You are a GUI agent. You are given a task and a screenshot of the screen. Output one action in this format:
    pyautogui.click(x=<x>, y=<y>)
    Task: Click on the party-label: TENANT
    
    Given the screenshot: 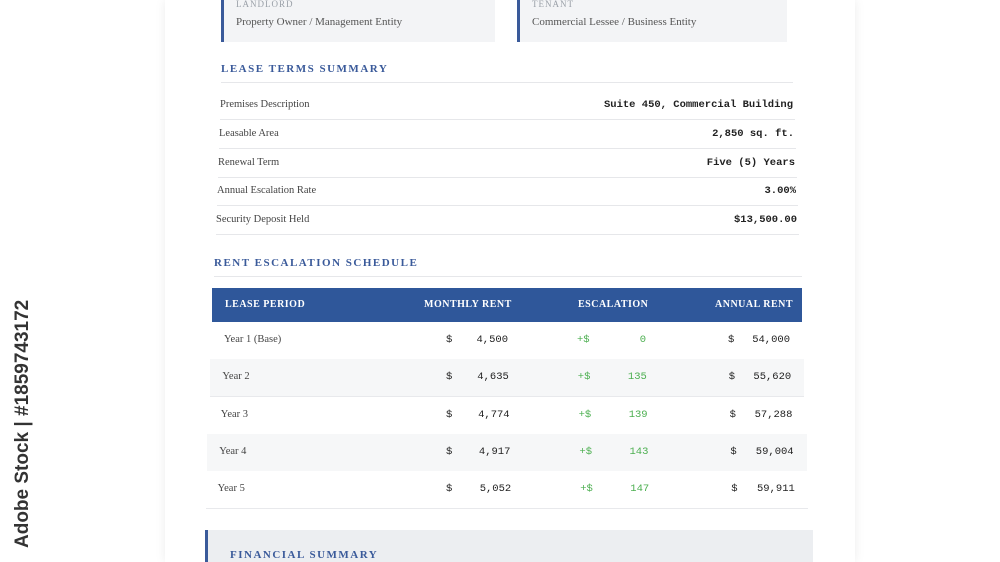 What is the action you would take?
    pyautogui.click(x=553, y=4)
    